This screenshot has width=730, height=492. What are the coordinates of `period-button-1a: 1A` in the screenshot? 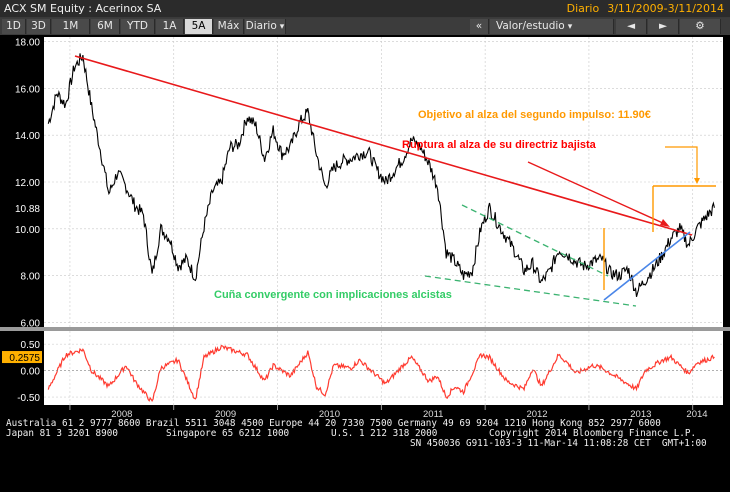 It's located at (170, 26).